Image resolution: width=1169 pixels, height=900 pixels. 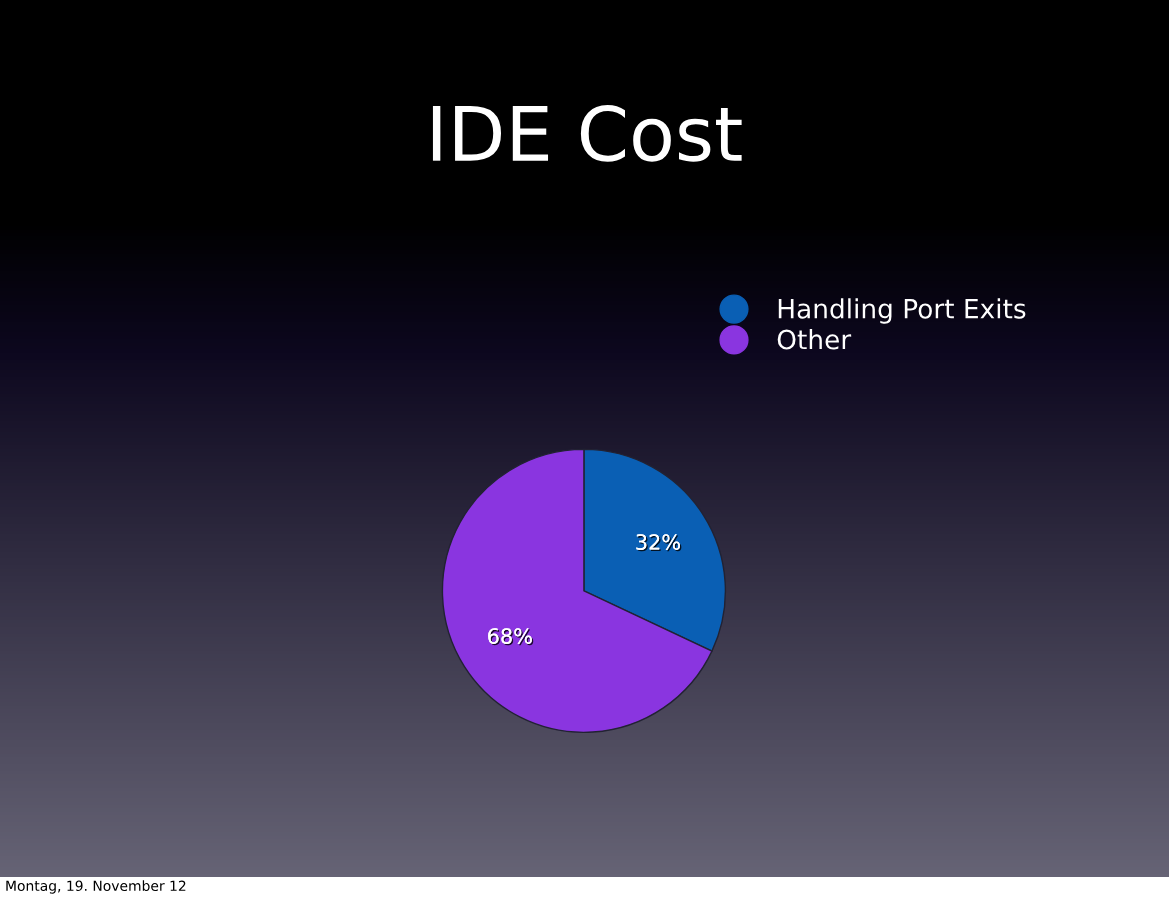 What do you see at coordinates (511, 637) in the screenshot?
I see `data-label: 68%` at bounding box center [511, 637].